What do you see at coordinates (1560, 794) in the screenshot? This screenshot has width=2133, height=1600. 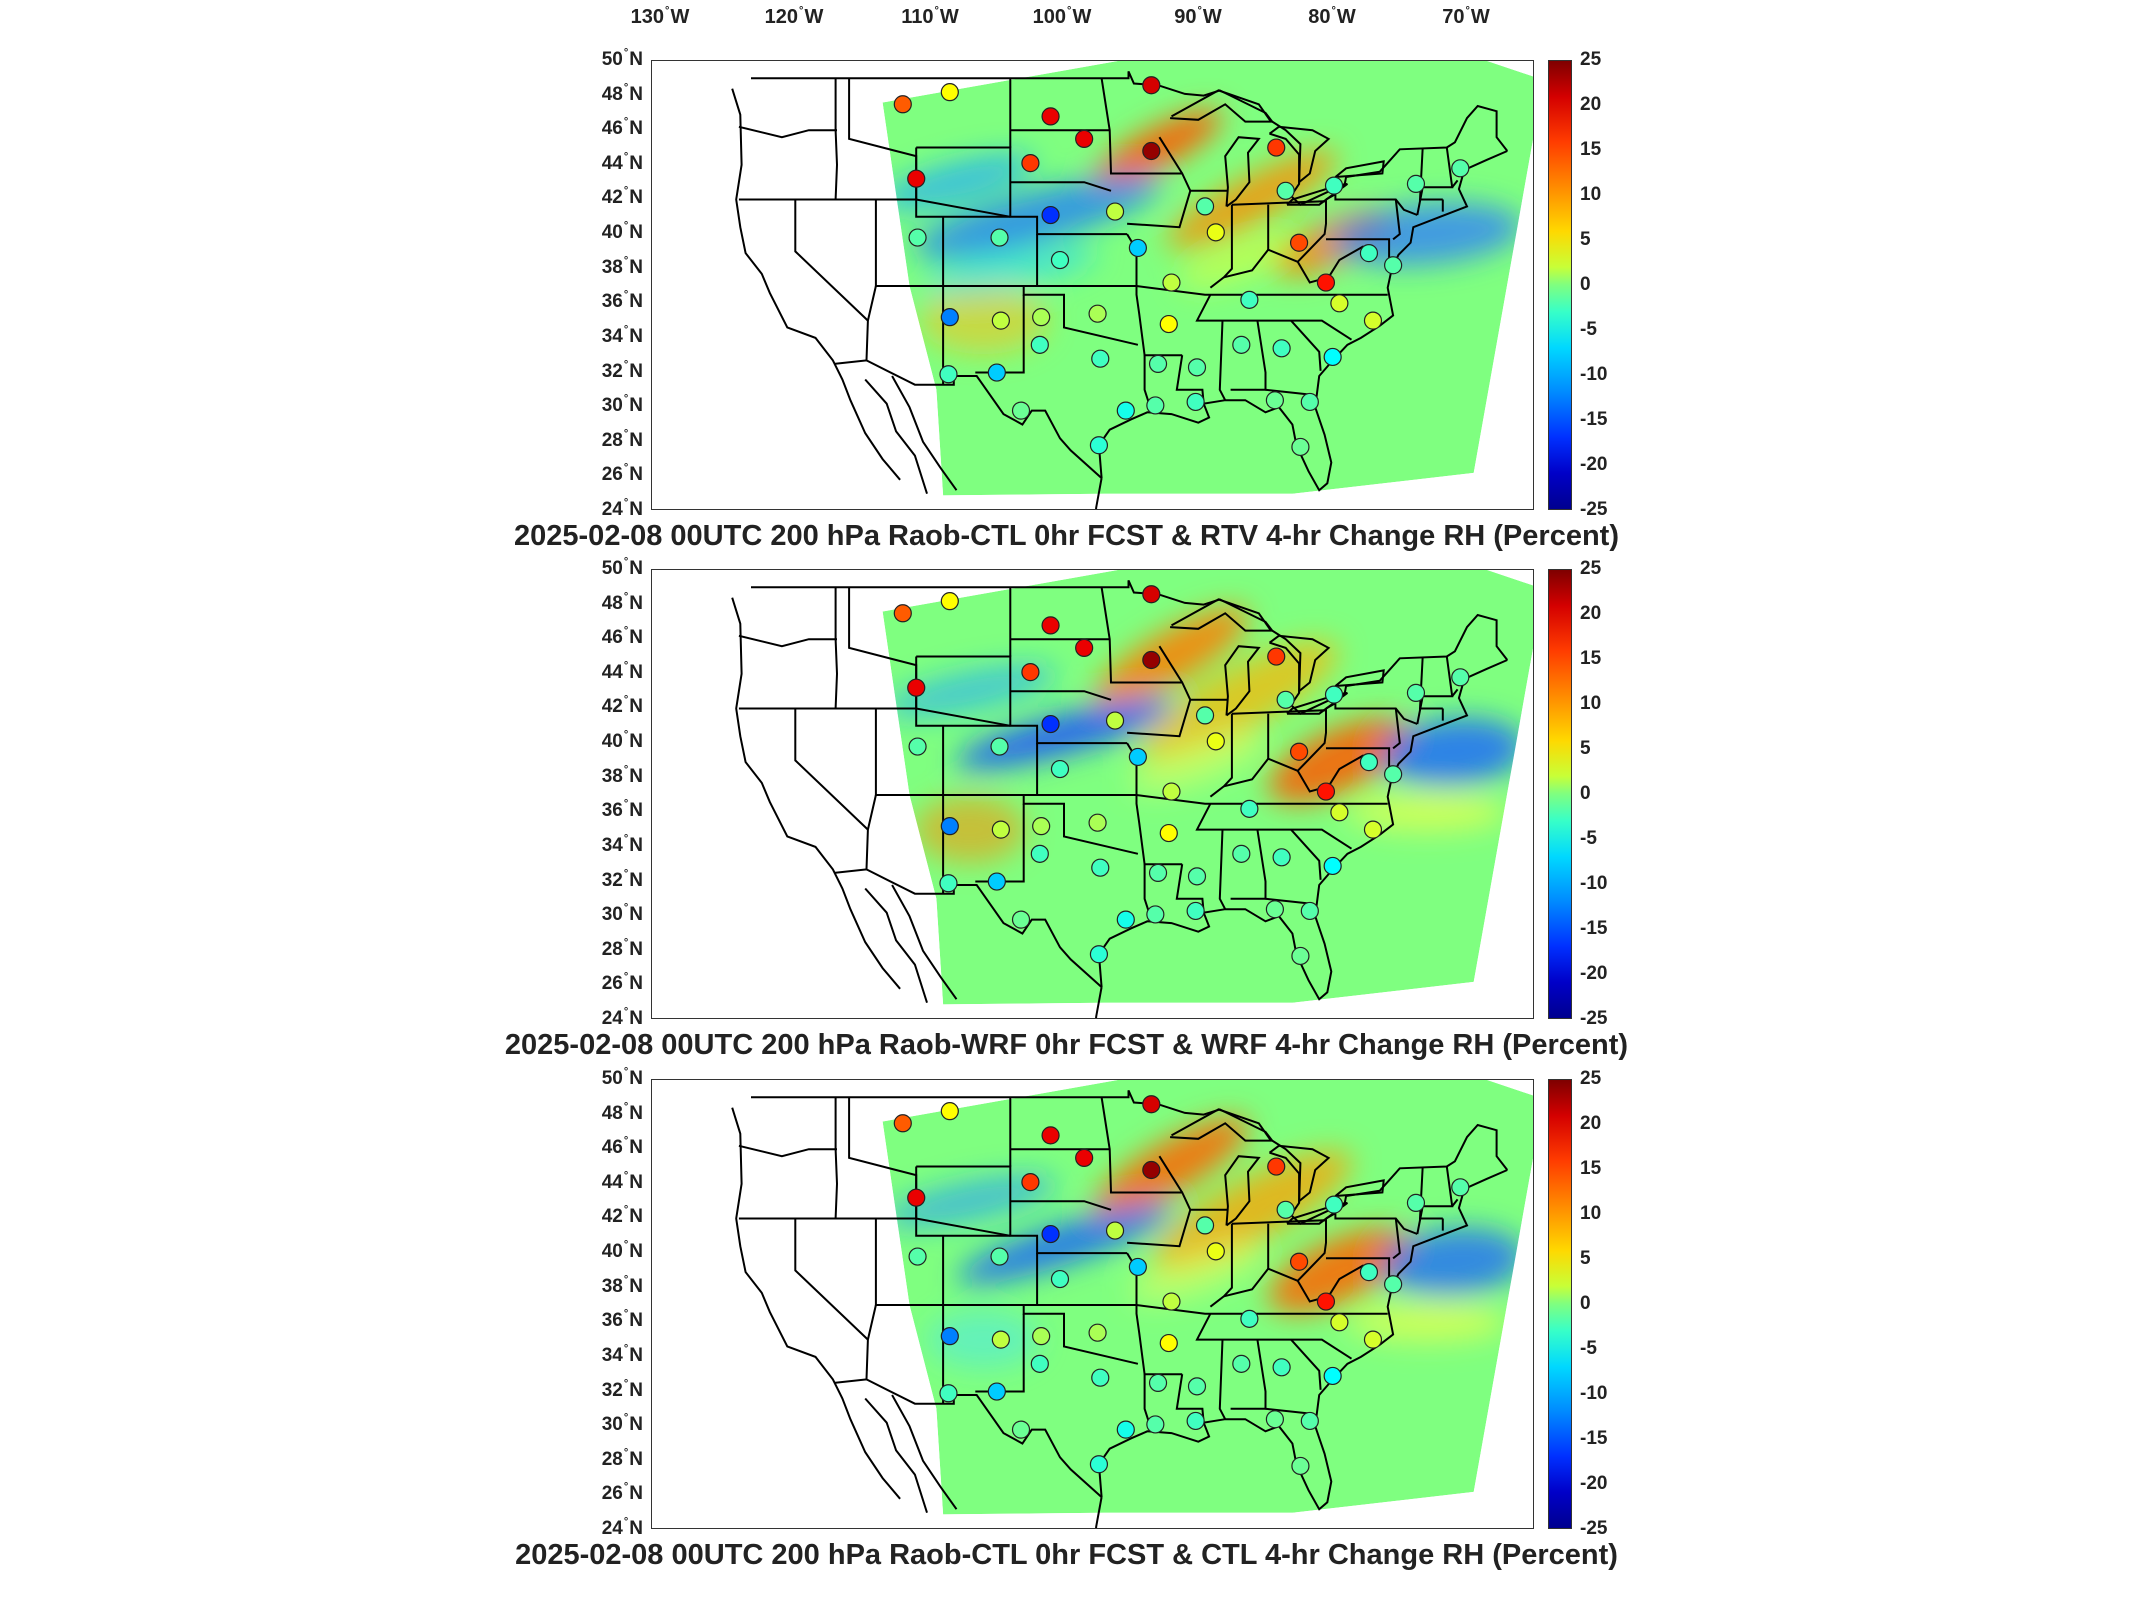 I see `colorbar` at bounding box center [1560, 794].